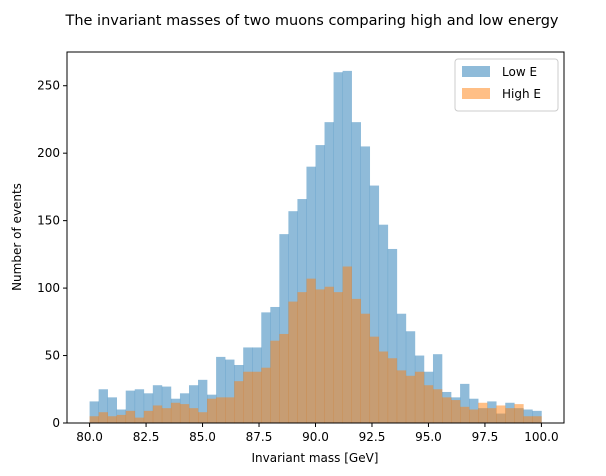  Describe the element at coordinates (302, 357) in the screenshot. I see `bar-series1-bin23` at that location.